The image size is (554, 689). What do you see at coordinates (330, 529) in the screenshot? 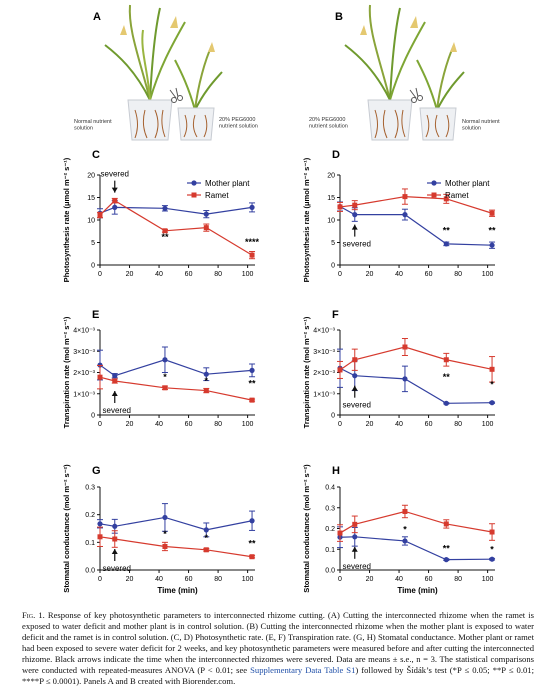
I see `y-tick-label: 0.2` at bounding box center [330, 529].